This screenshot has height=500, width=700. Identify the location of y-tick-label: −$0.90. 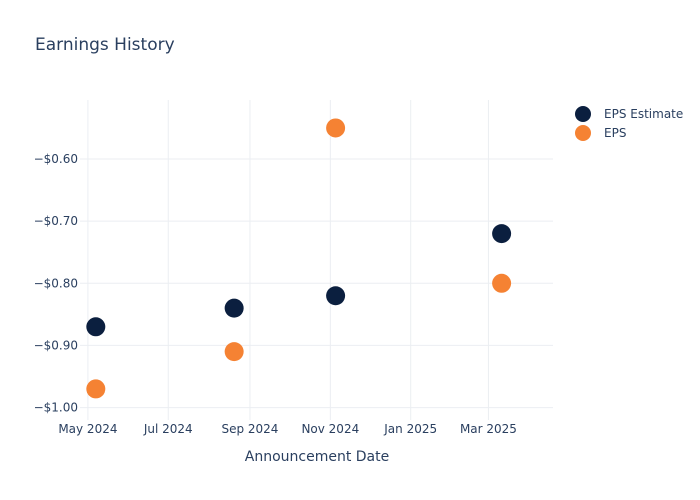
(56, 345).